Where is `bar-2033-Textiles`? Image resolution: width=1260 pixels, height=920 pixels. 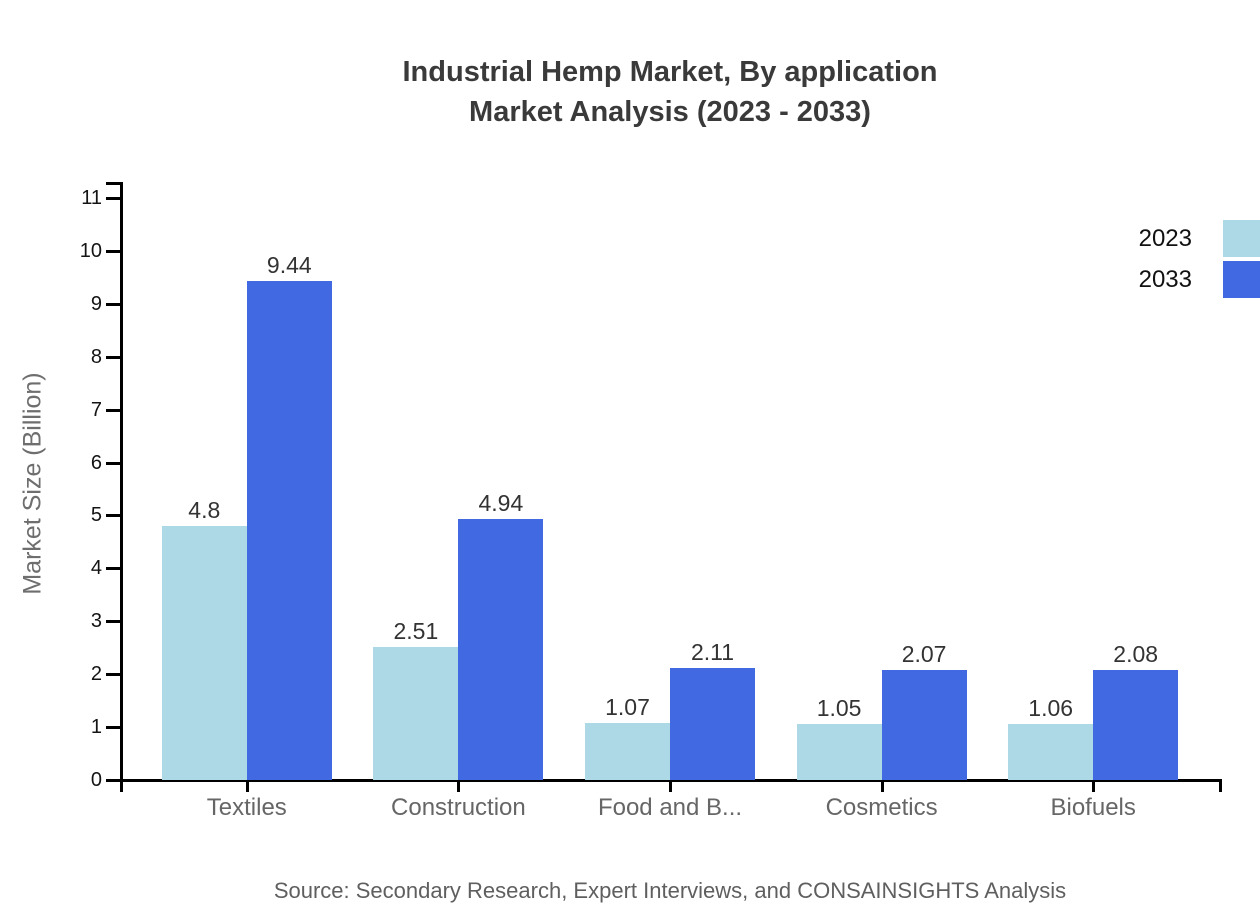
bar-2033-Textiles is located at coordinates (289, 530).